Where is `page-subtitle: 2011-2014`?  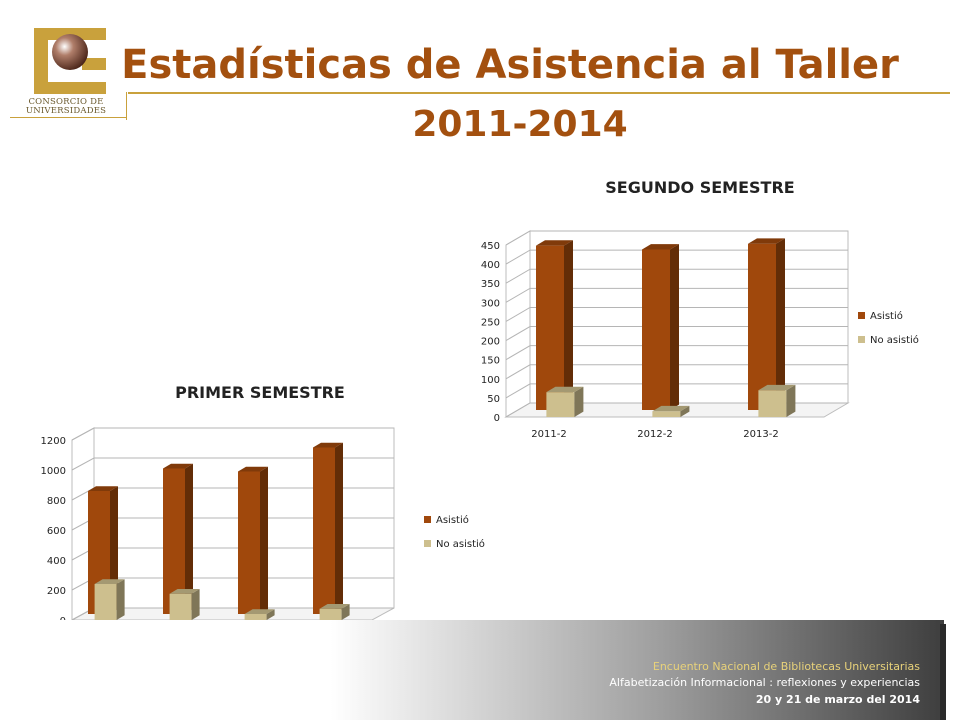 page-subtitle: 2011-2014 is located at coordinates (520, 124).